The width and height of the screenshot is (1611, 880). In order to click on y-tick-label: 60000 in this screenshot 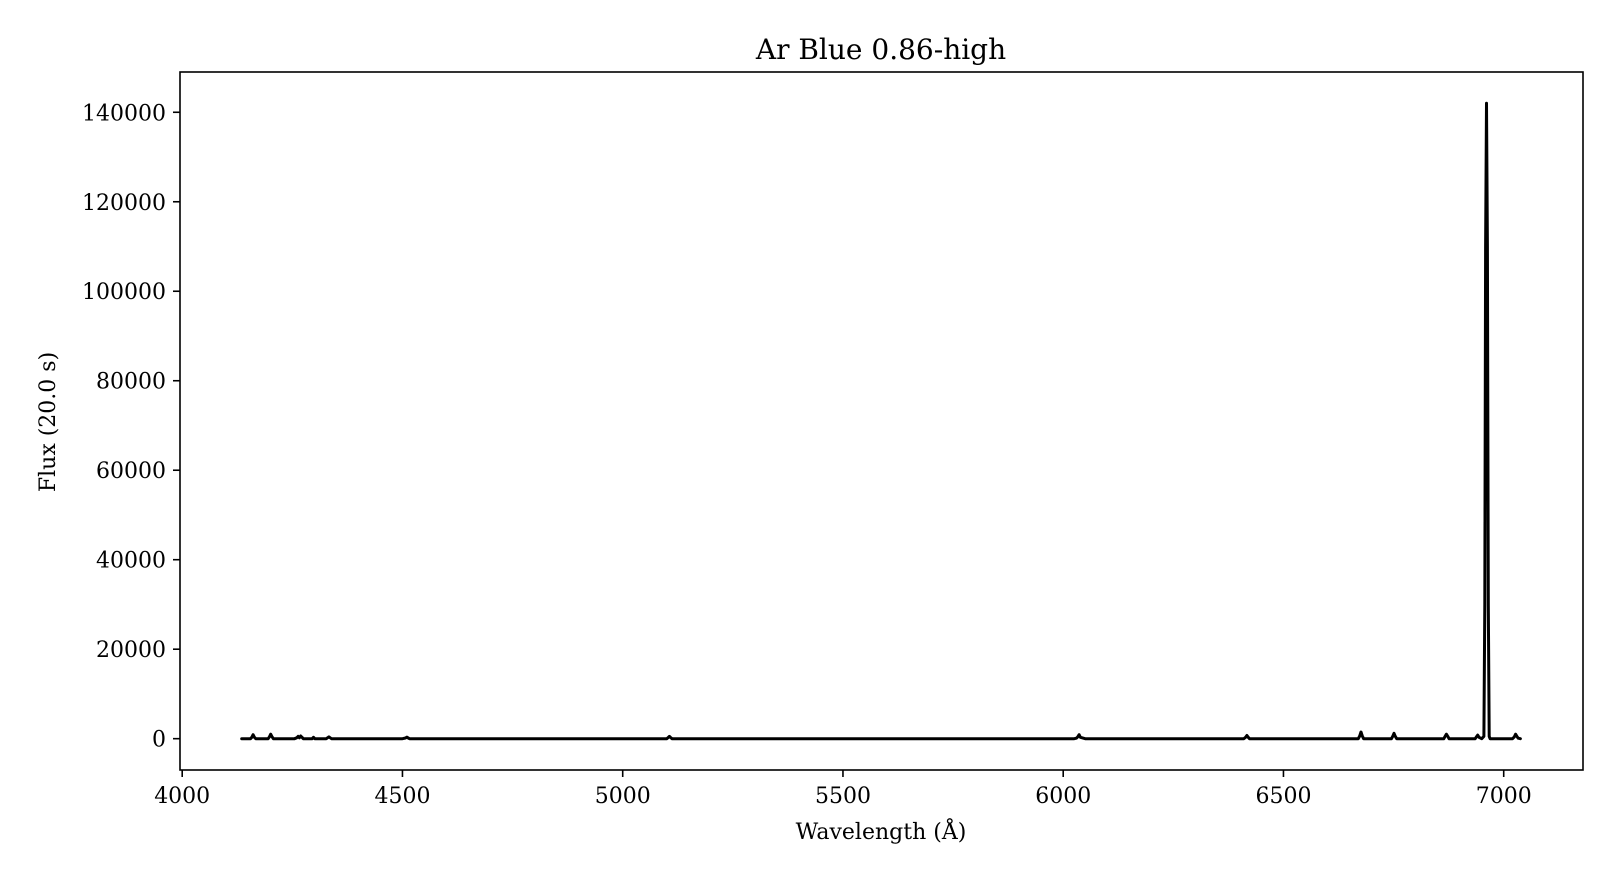, I will do `click(131, 471)`.